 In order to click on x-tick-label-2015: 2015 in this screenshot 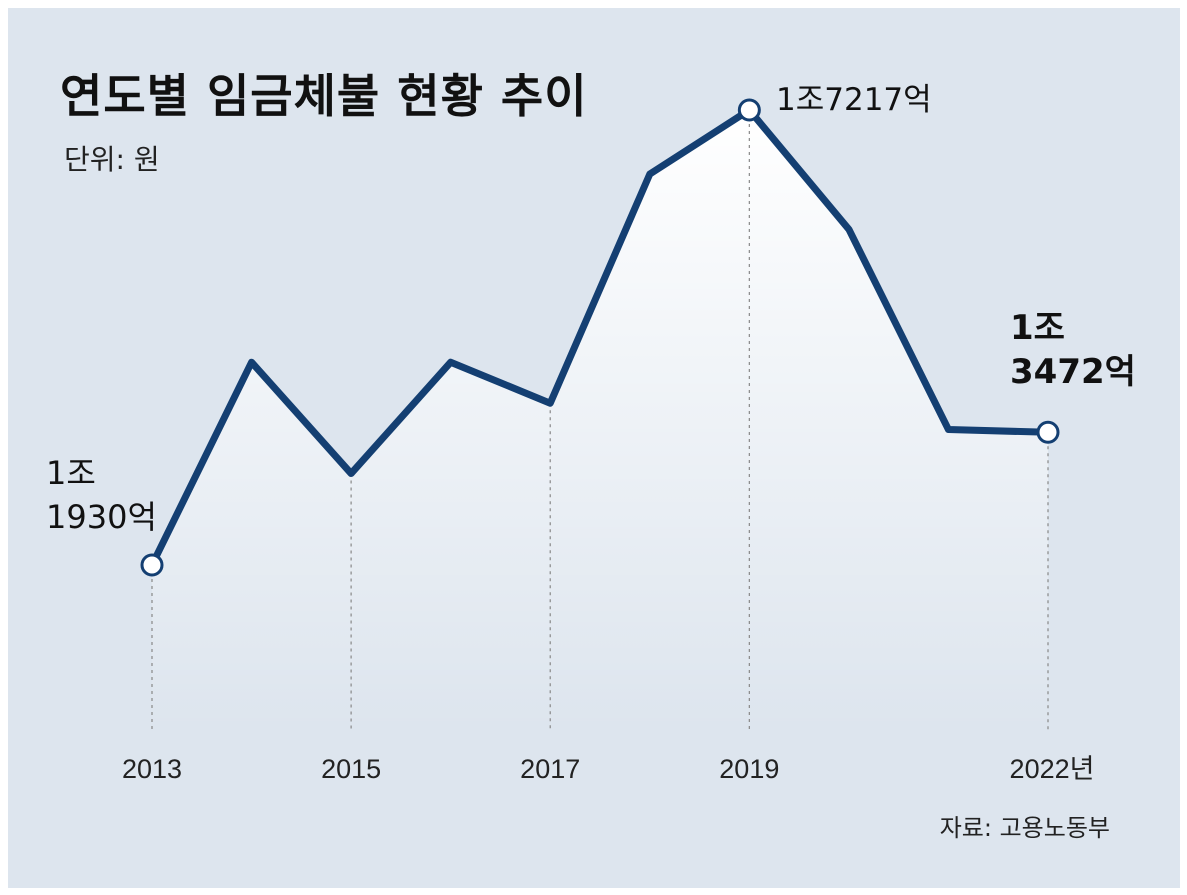, I will do `click(351, 769)`.